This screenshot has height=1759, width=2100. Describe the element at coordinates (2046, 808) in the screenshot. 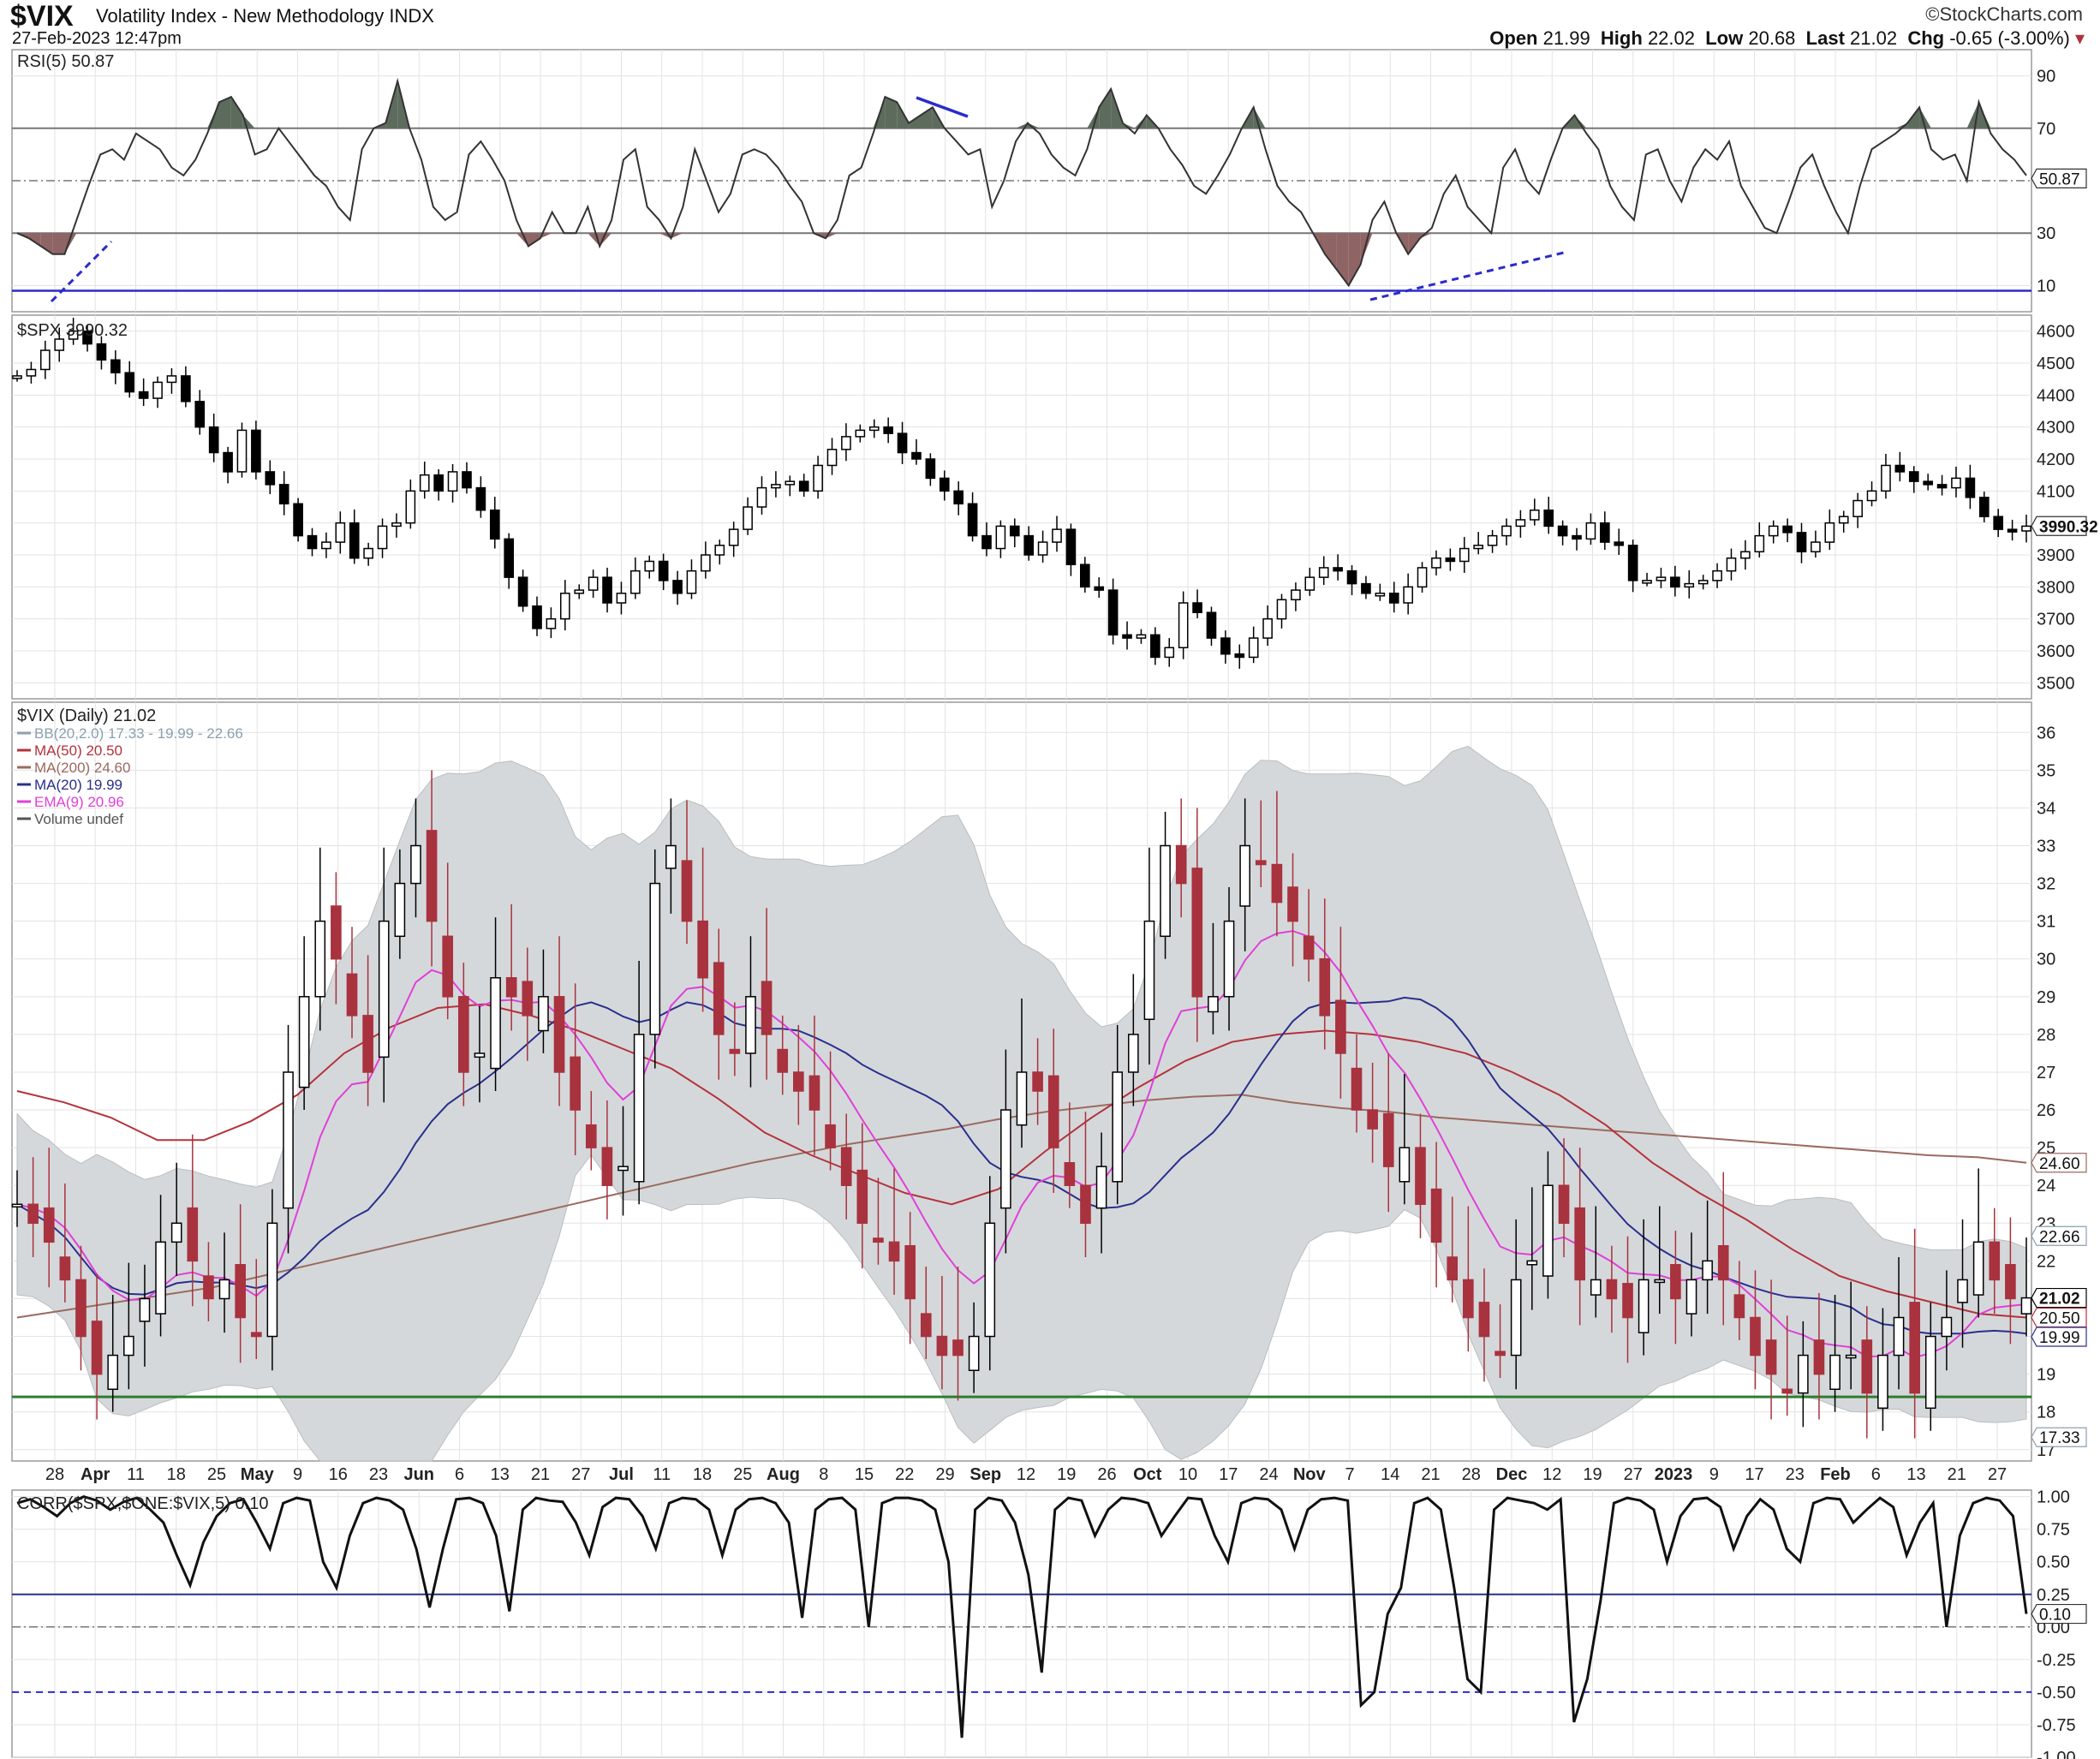

I see `y-tick-label: 34` at that location.